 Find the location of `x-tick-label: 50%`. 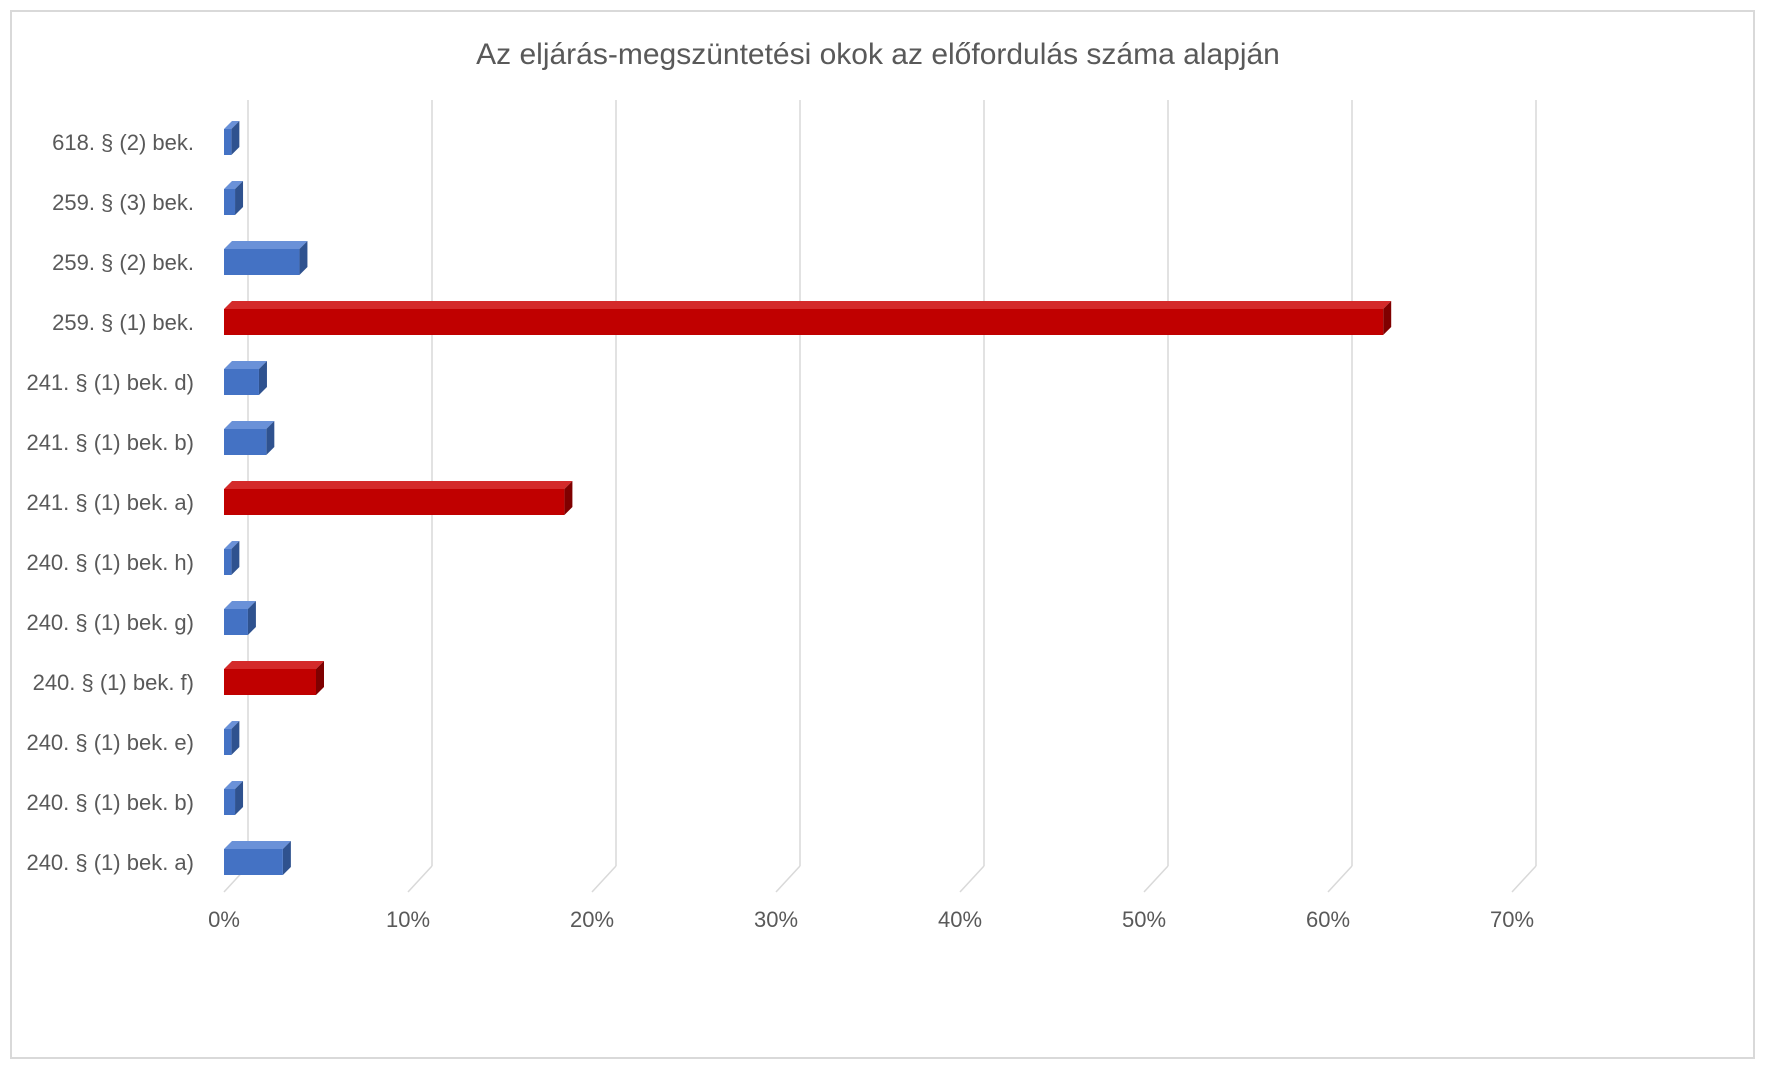

x-tick-label: 50% is located at coordinates (1144, 919).